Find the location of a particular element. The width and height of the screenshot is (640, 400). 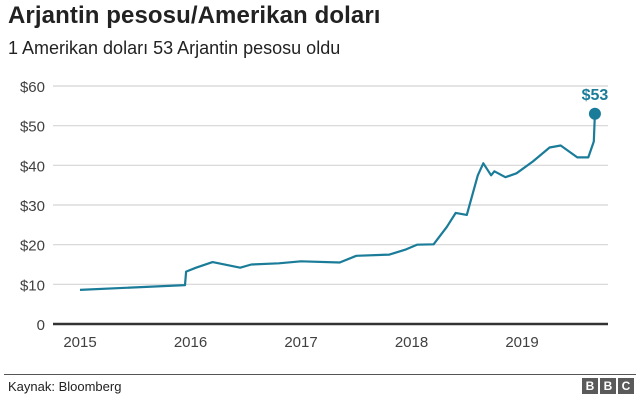

source-note: Kaynak: Bloomberg is located at coordinates (65, 386).